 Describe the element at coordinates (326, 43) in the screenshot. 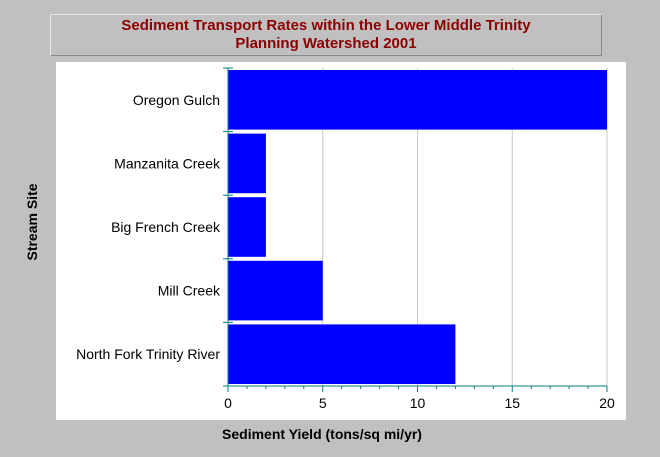

I see `chart-title-line-2: Planning Watershed 2001` at that location.